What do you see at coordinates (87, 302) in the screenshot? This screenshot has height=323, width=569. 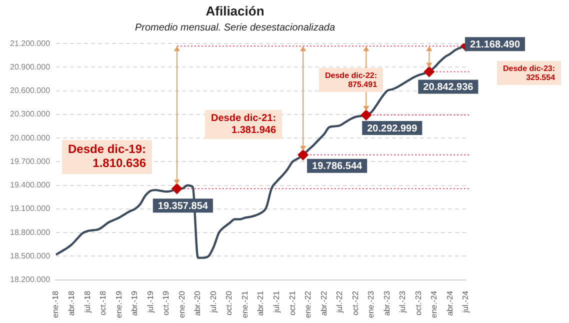 I see `x-tick-label: jul.-18` at bounding box center [87, 302].